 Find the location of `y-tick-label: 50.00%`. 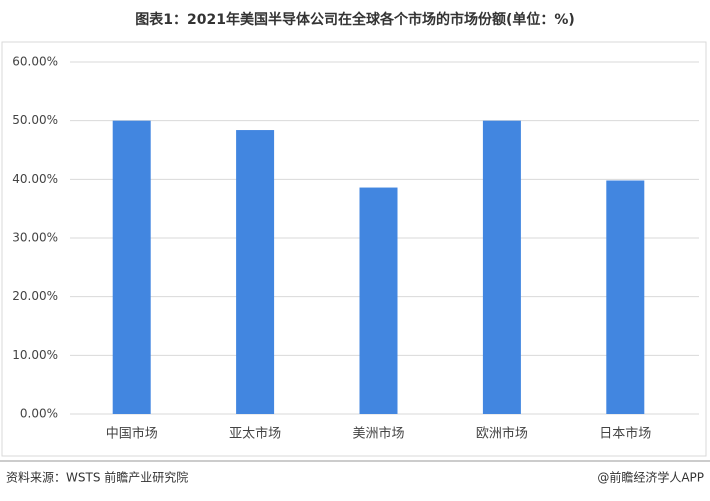

y-tick-label: 50.00% is located at coordinates (35, 120).